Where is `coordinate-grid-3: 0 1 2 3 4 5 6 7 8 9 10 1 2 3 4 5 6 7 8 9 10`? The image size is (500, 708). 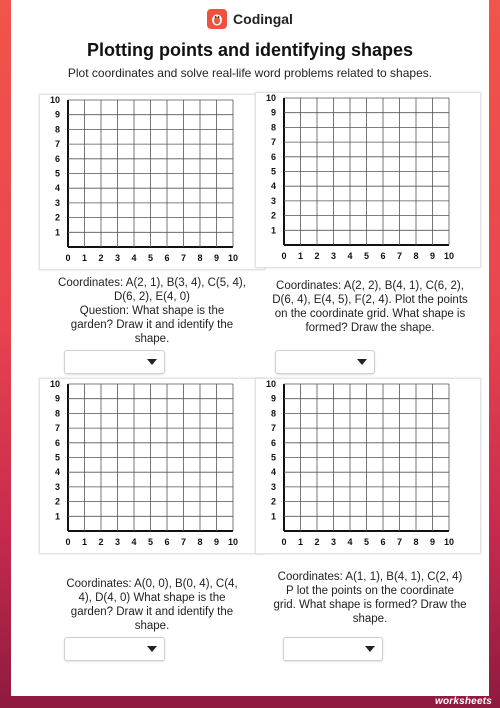
coordinate-grid-3: 0 1 2 3 4 5 6 7 8 9 10 1 2 3 4 5 6 7 8 9 10 is located at coordinates (152, 466).